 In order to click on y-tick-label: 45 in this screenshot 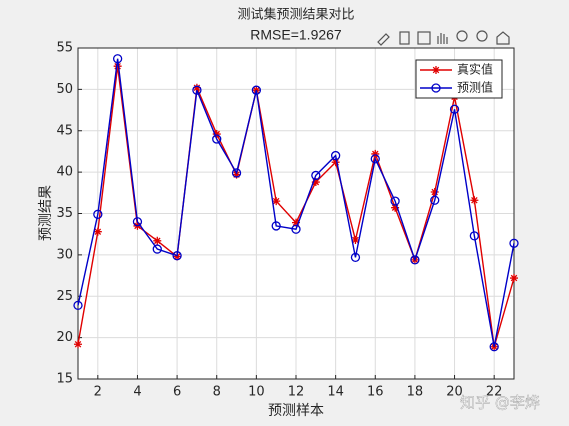, I will do `click(64, 130)`.